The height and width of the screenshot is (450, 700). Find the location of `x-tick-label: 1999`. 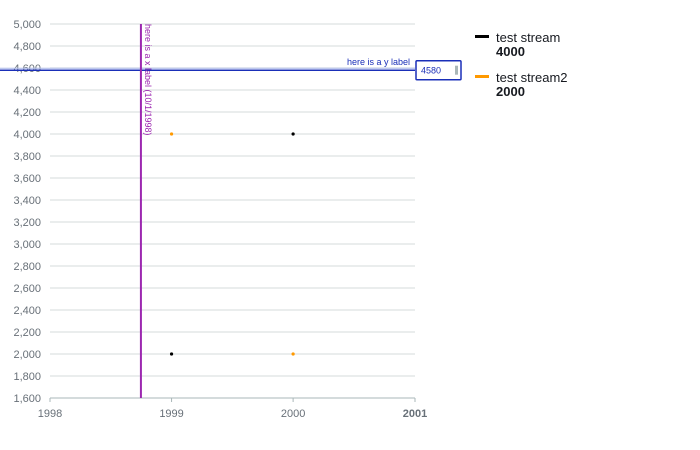

x-tick-label: 1999 is located at coordinates (171, 414).